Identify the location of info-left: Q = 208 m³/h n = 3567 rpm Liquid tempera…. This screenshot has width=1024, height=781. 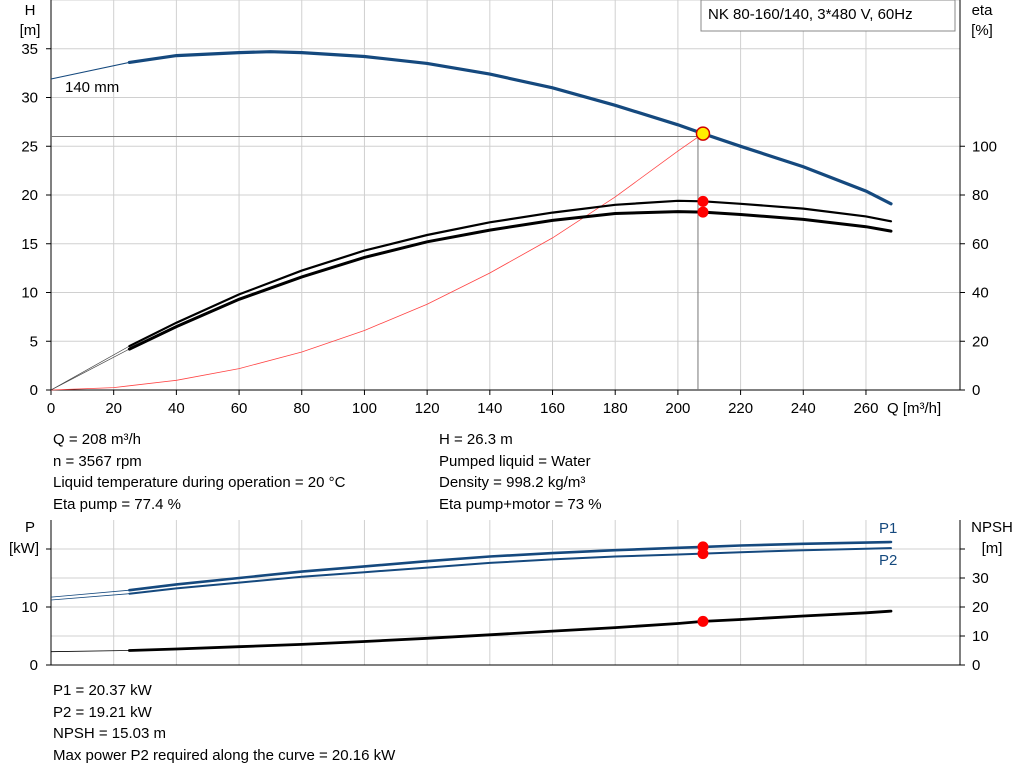
(199, 472).